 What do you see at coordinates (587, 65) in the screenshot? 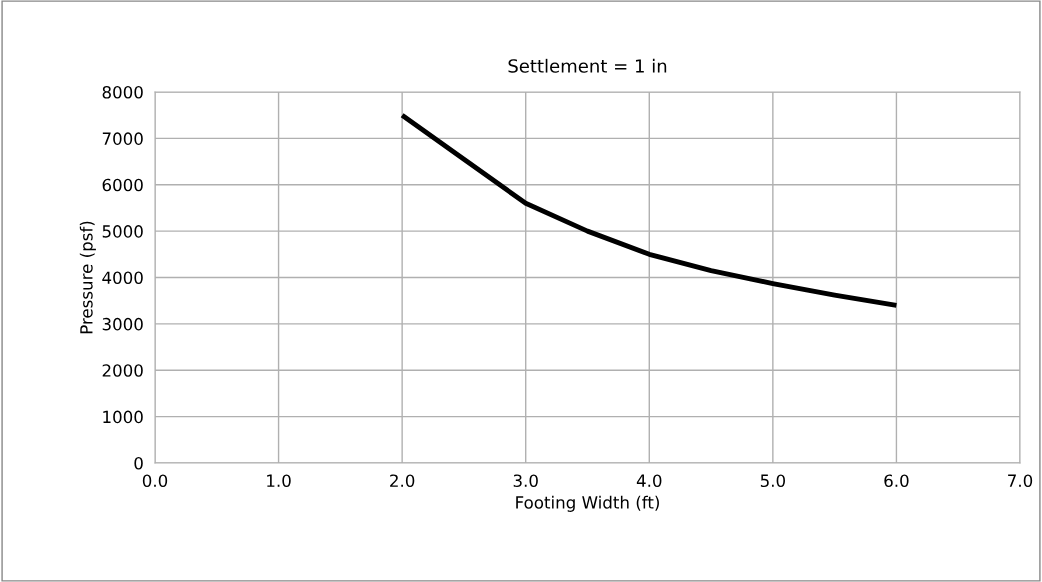
I see `chart-title: Settlement = 1 in` at bounding box center [587, 65].